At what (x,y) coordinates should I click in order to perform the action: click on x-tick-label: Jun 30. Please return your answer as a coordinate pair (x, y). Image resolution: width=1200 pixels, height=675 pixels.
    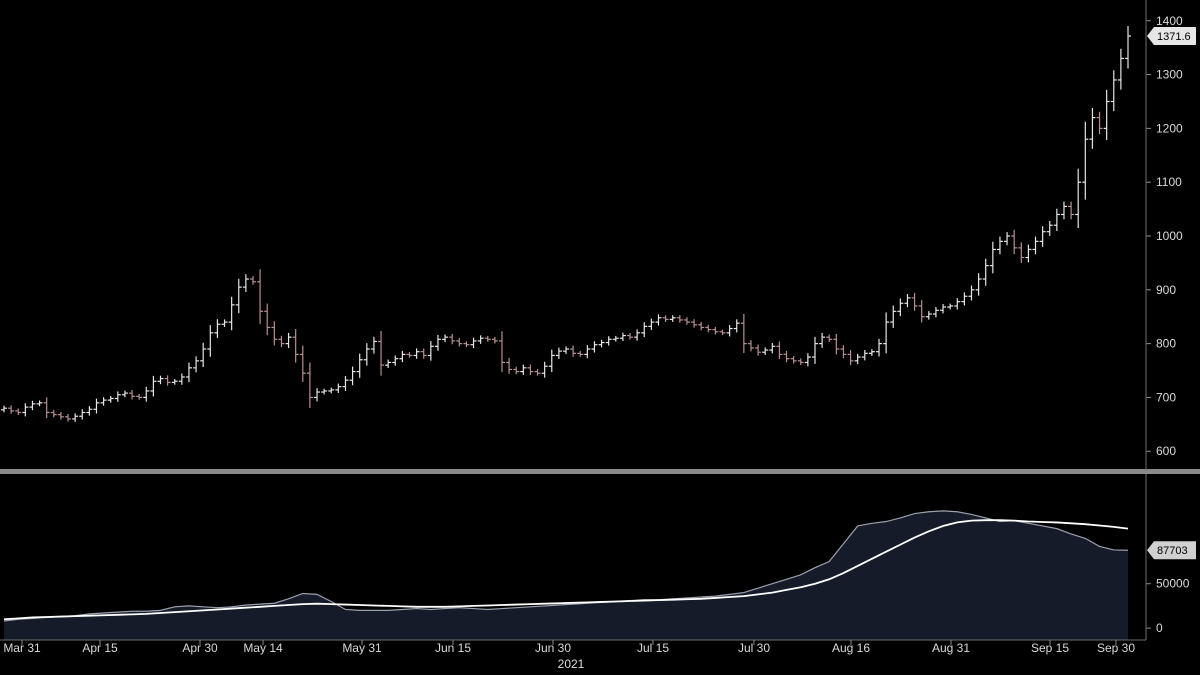
    Looking at the image, I should click on (553, 648).